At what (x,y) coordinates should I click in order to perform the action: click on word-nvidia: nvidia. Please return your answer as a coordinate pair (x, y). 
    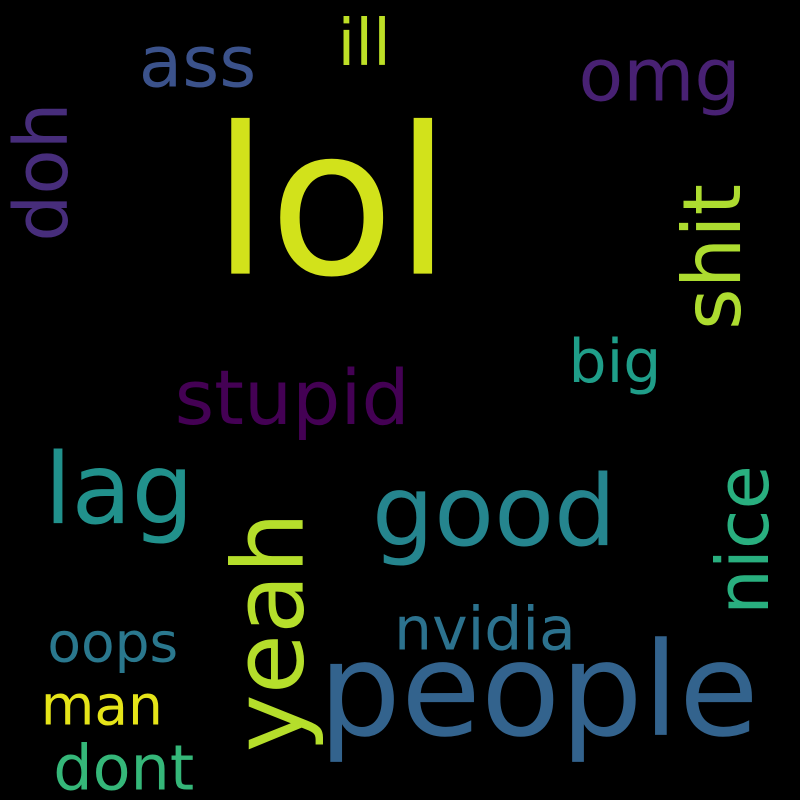
    Looking at the image, I should click on (485, 630).